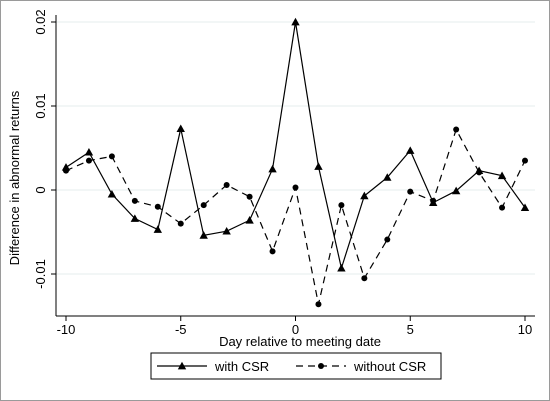 The height and width of the screenshot is (401, 550). What do you see at coordinates (295, 329) in the screenshot?
I see `x-tick-label: 0` at bounding box center [295, 329].